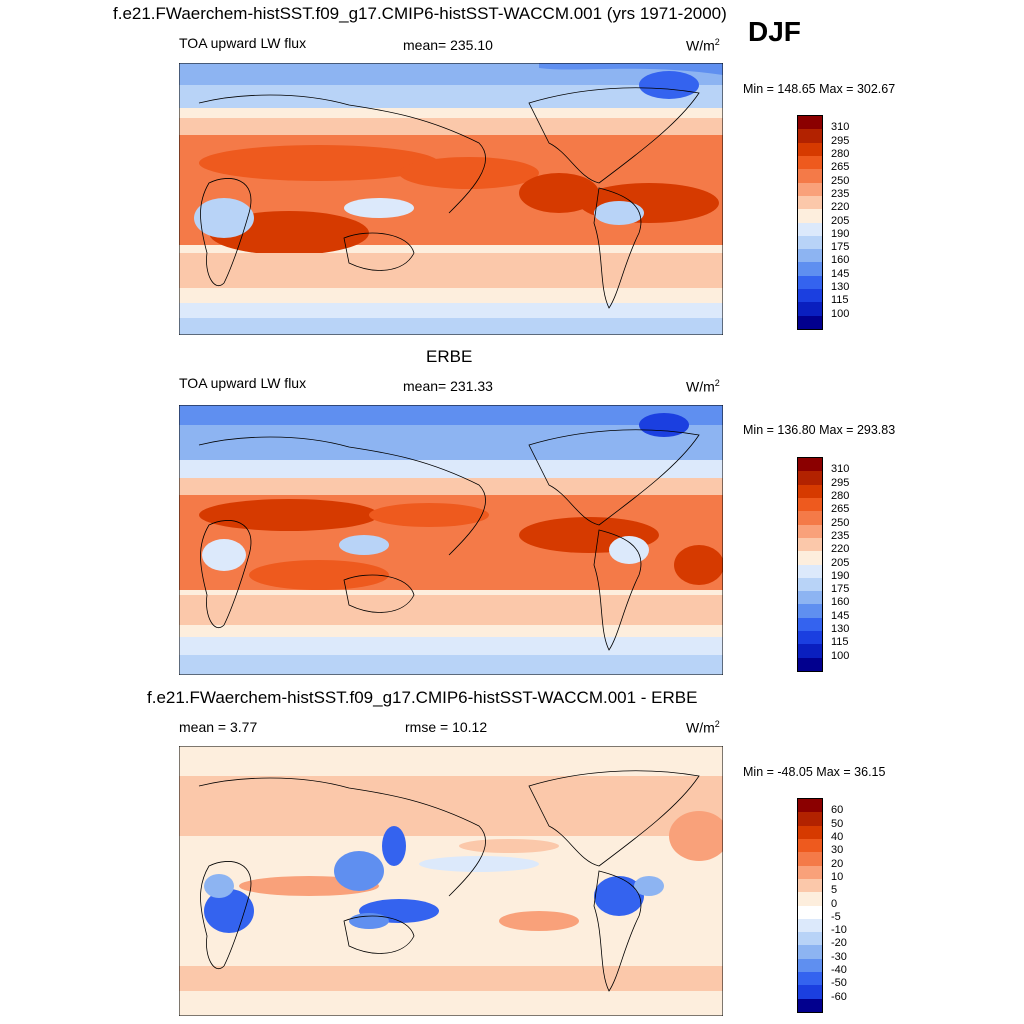 The height and width of the screenshot is (1024, 1024). I want to click on colorbar-tick-label: -20, so click(839, 943).